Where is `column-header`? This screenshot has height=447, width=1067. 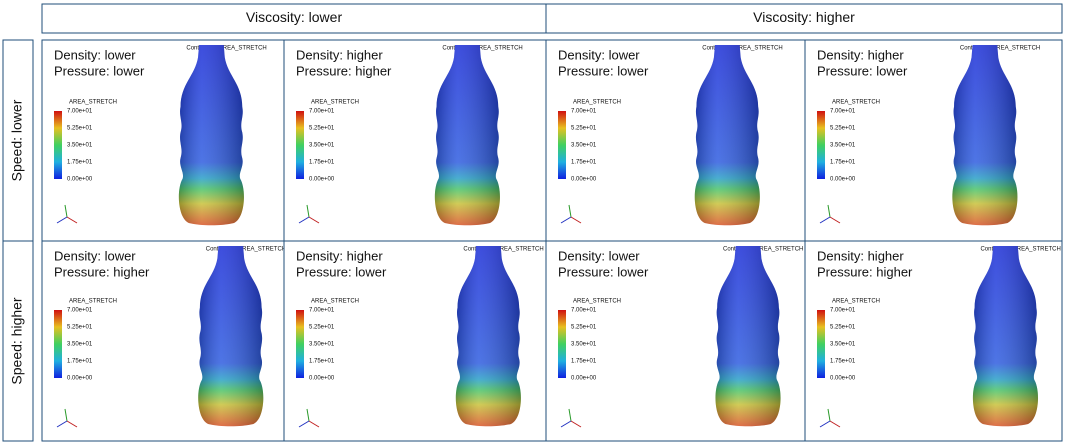
column-header is located at coordinates (294, 18).